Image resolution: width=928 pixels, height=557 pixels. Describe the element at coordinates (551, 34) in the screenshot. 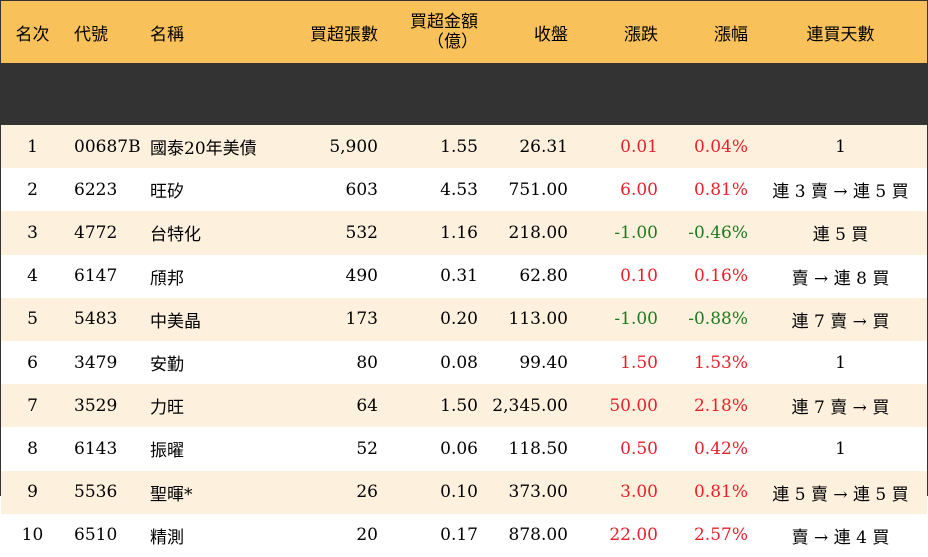

I see `header-close: 收盤` at that location.